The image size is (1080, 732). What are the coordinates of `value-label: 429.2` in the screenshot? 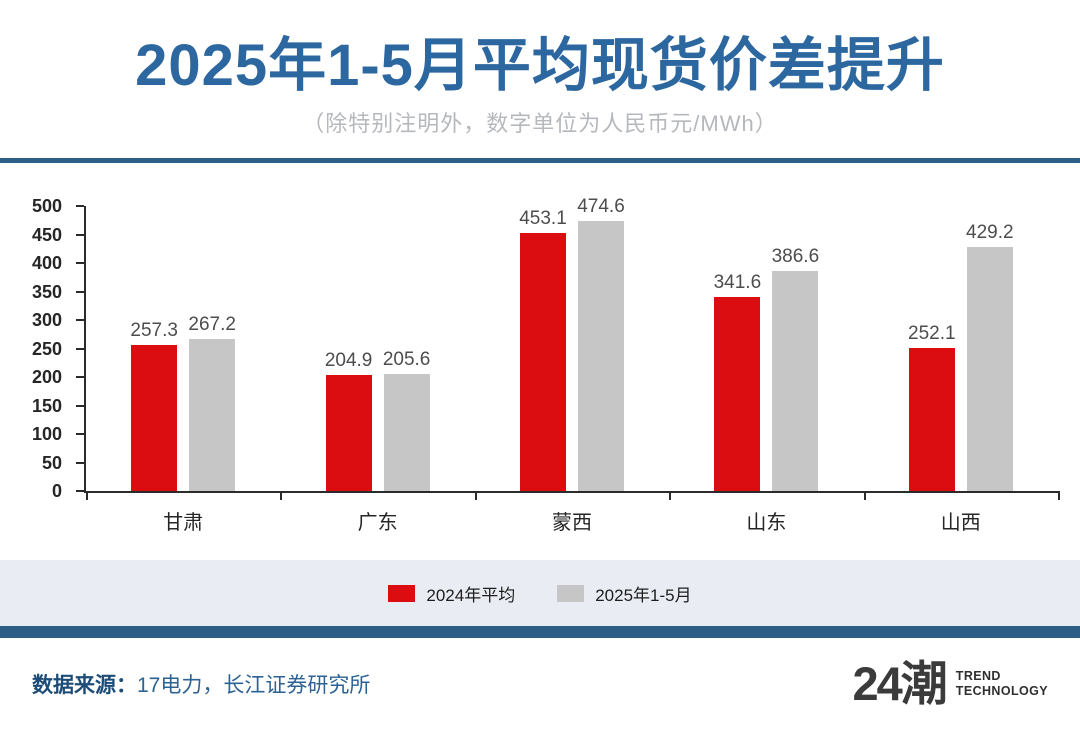 It's located at (990, 232).